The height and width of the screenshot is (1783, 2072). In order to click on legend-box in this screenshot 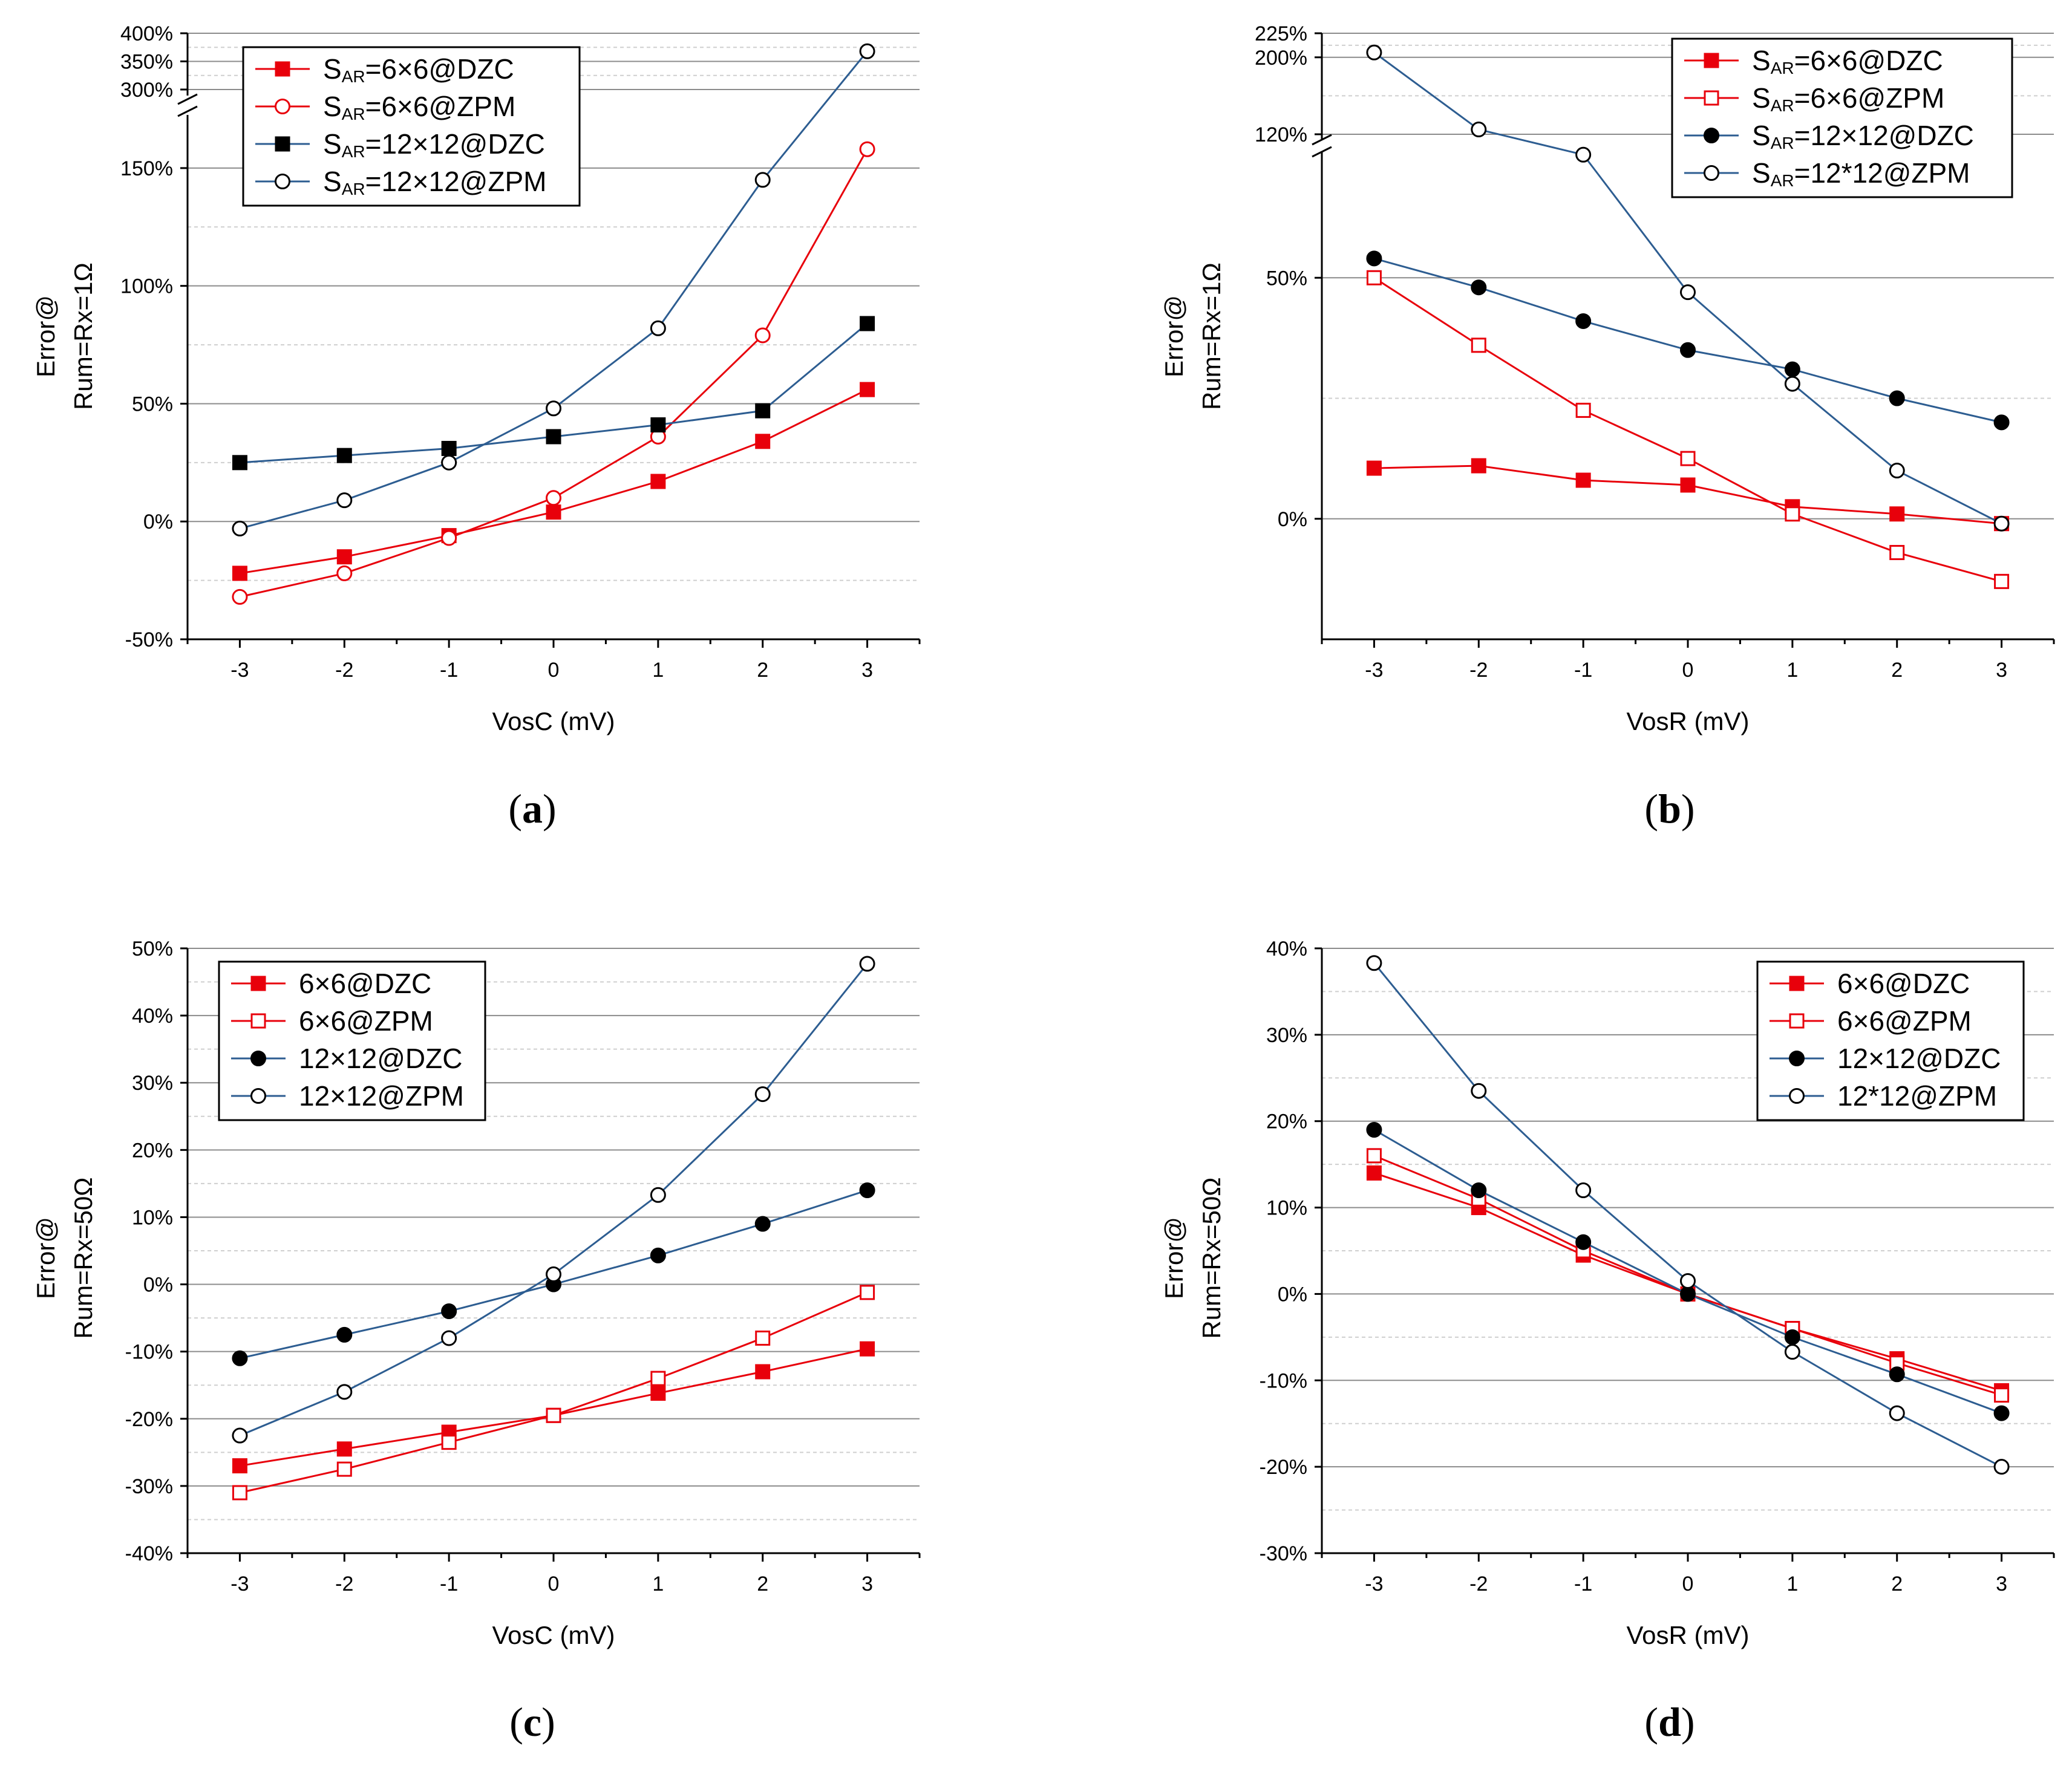, I will do `click(1842, 117)`.